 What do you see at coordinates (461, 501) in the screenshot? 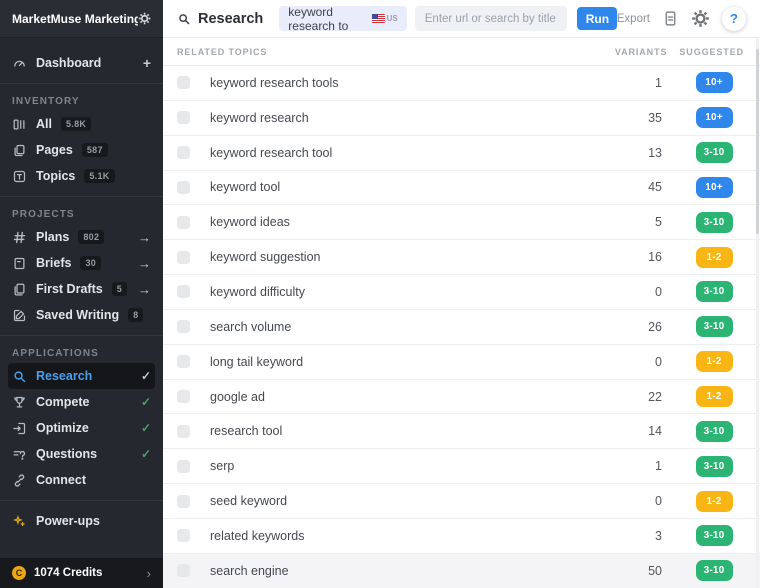
I see `table-row: seed keyword 0 1-2` at bounding box center [461, 501].